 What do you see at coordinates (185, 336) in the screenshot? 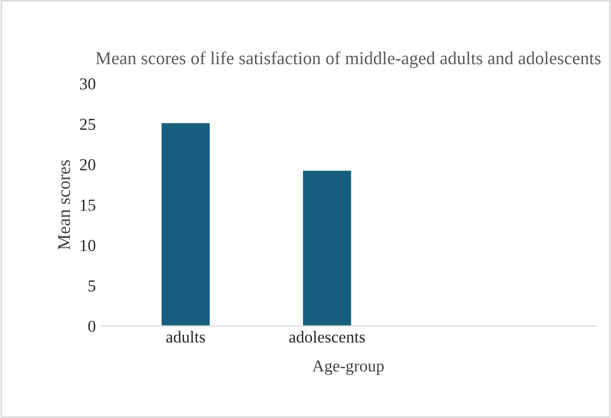
I see `x-tick-label: adults` at bounding box center [185, 336].